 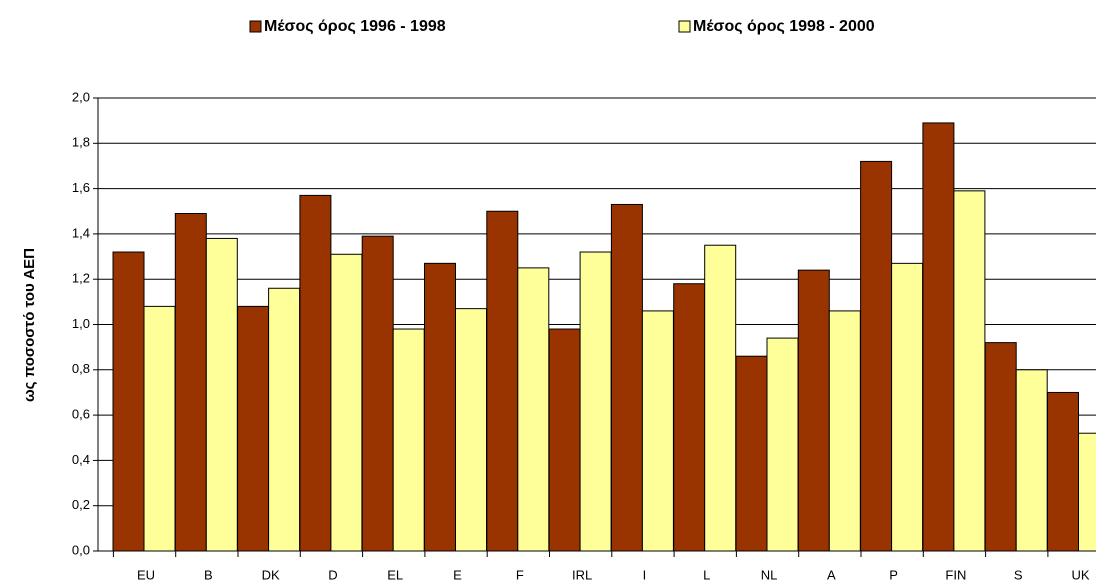 What do you see at coordinates (29, 325) in the screenshot?
I see `y-axis-title: ως ποσοστό του ΑΕΠ` at bounding box center [29, 325].